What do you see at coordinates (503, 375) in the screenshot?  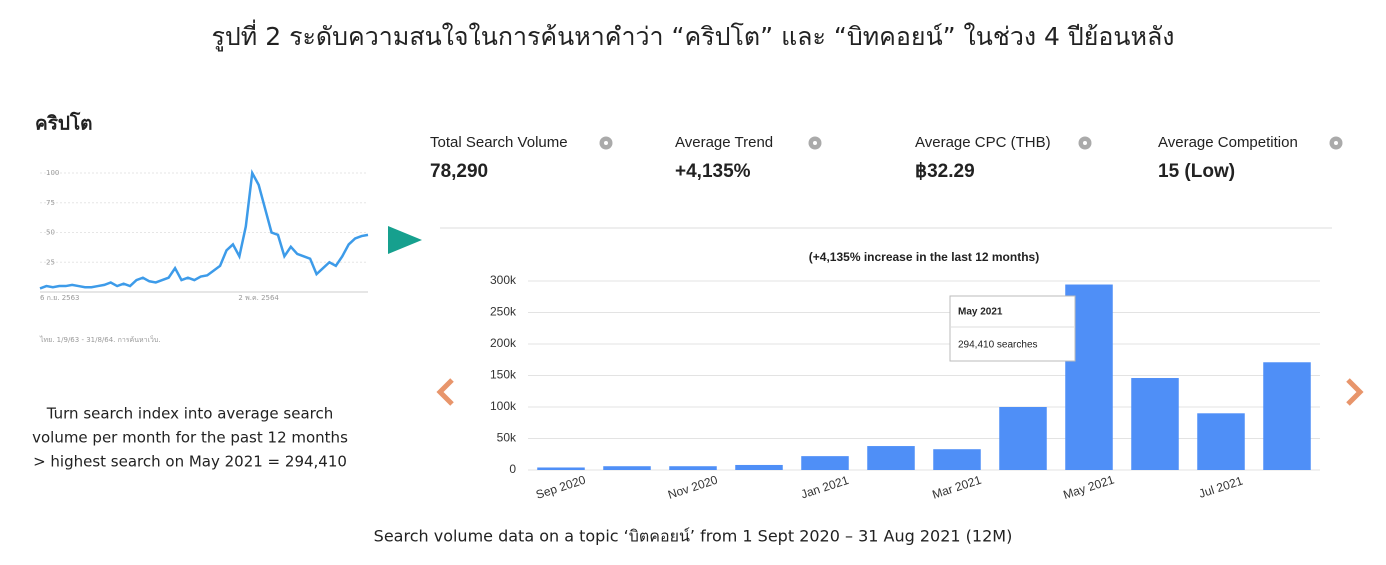 I see `y-tick-label: 150k` at bounding box center [503, 375].